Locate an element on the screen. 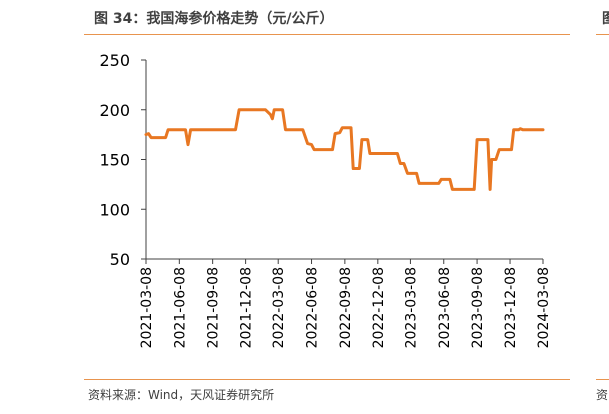  x-tick-label: 2023-12-08 is located at coordinates (511, 307).